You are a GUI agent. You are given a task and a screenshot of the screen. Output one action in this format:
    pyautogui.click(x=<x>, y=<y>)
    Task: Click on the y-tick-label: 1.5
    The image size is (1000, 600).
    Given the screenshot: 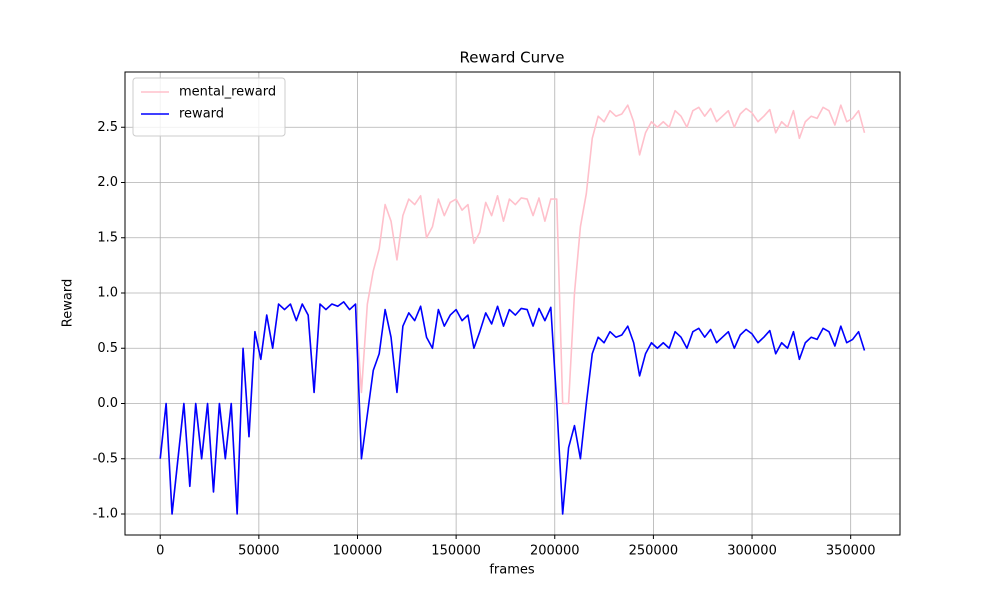 What is the action you would take?
    pyautogui.click(x=107, y=237)
    